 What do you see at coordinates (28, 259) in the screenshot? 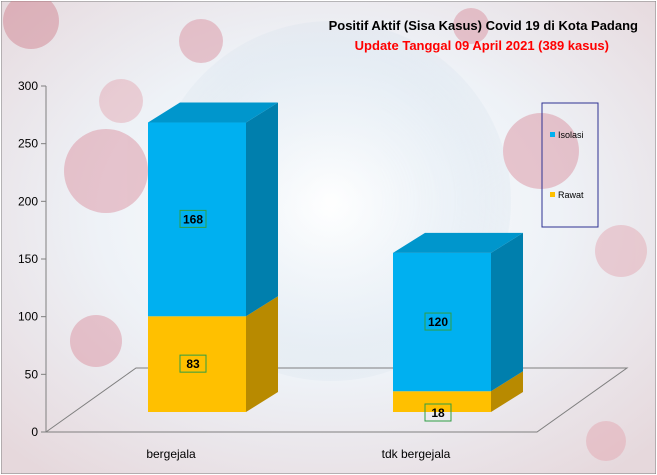
I see `y-tick-label: 150` at bounding box center [28, 259].